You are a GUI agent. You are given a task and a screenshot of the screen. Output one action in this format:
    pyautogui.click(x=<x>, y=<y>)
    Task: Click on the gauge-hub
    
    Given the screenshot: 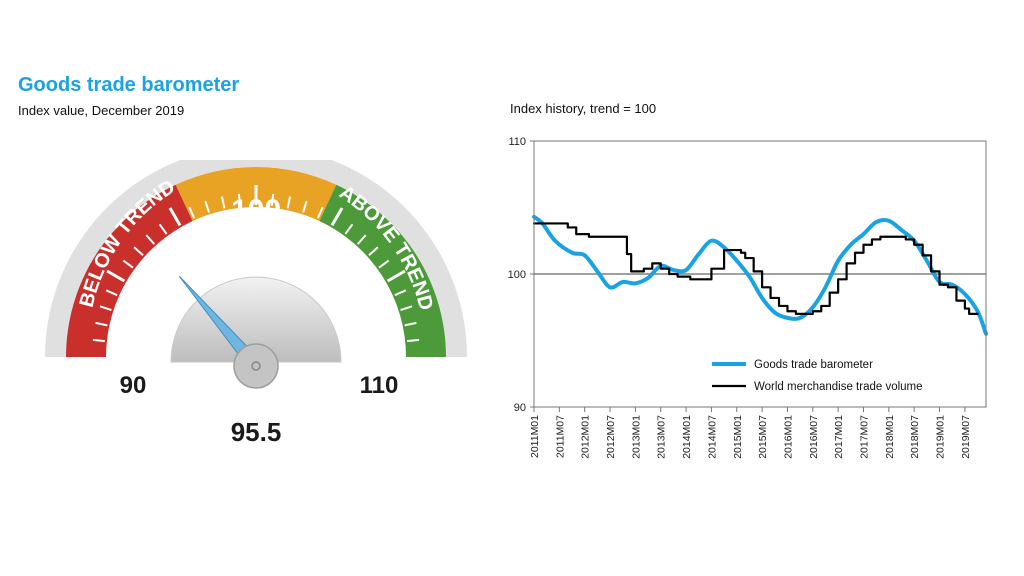 What is the action you would take?
    pyautogui.click(x=256, y=366)
    